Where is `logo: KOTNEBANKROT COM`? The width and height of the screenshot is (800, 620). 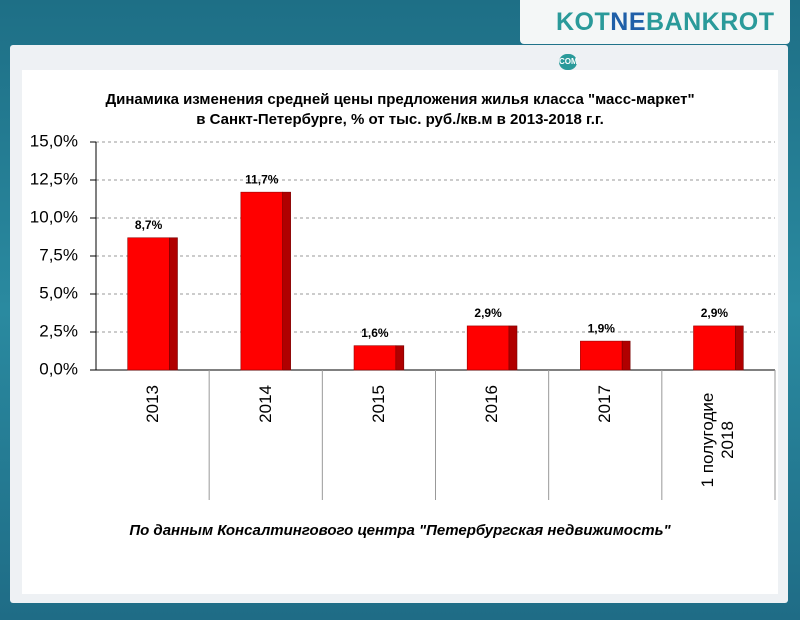
logo: KOTNEBANKROT COM is located at coordinates (655, 35).